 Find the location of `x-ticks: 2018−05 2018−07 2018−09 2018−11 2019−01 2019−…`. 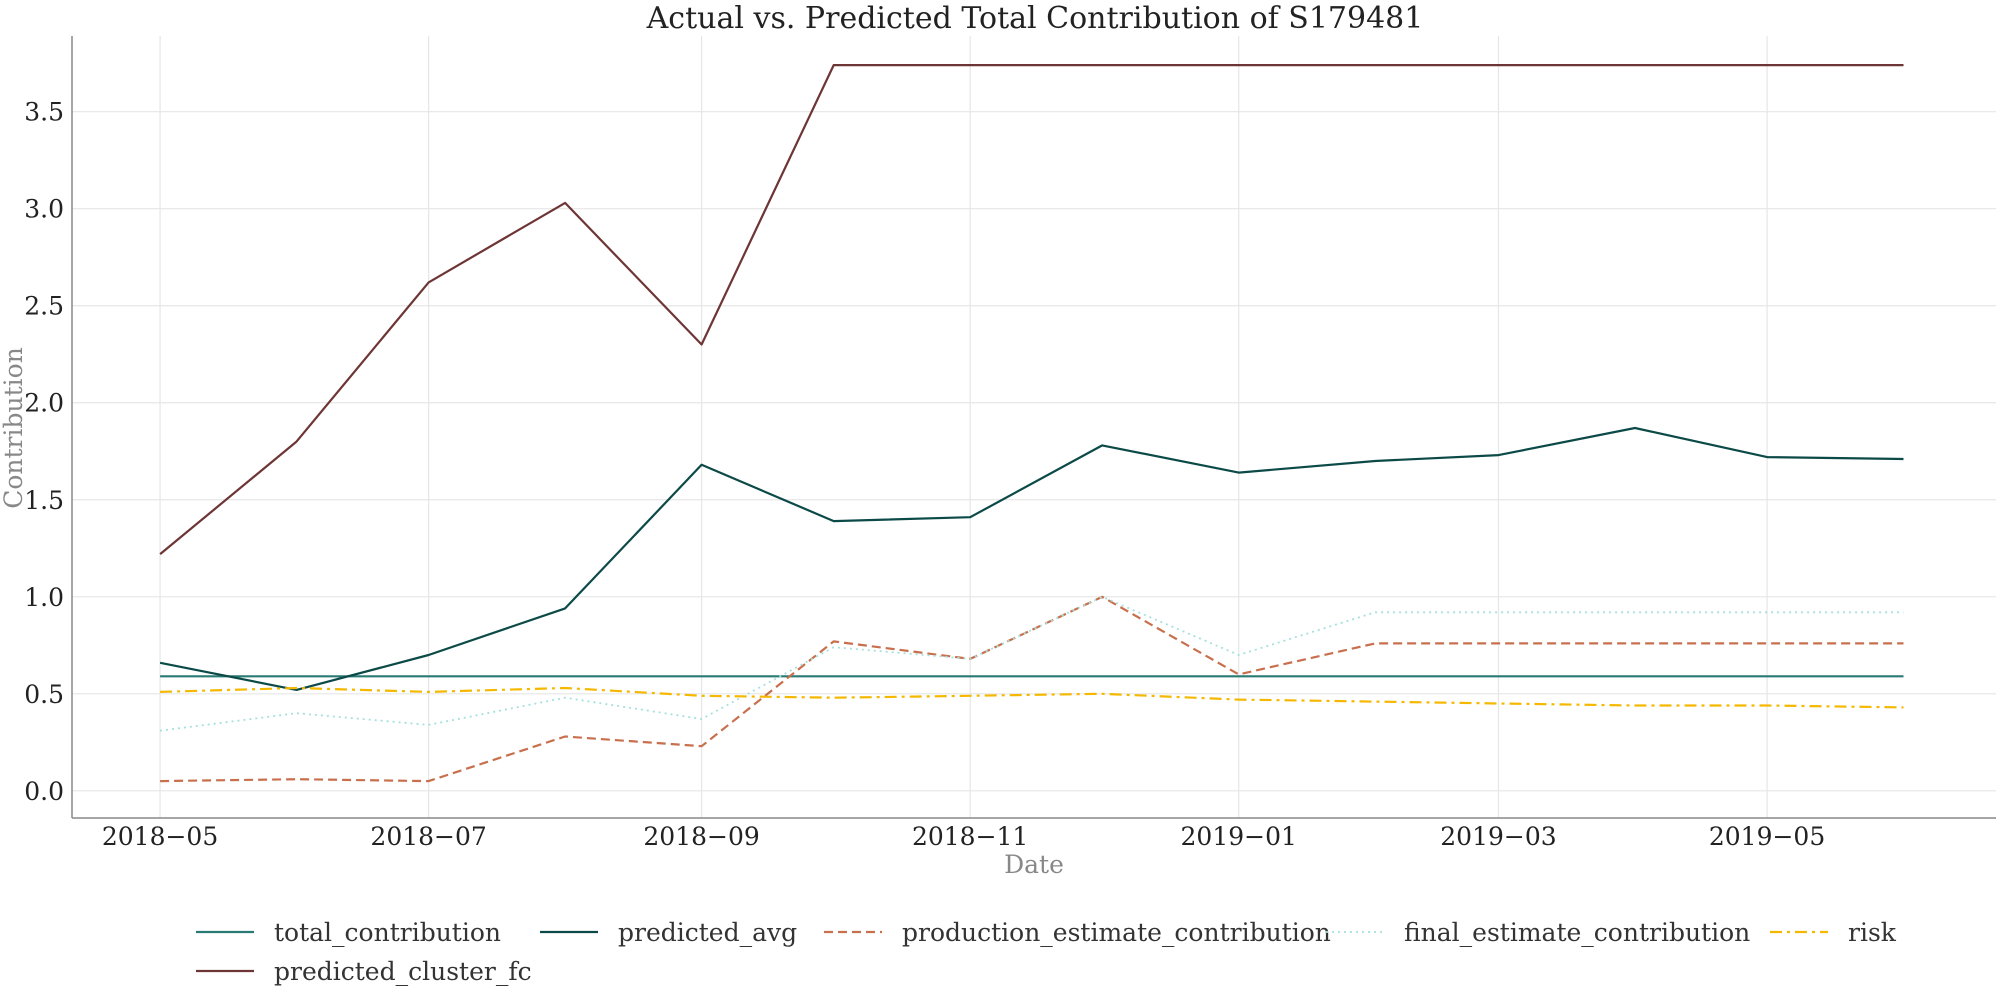

x-ticks: 2018−05 2018−07 2018−09 2018−11 2019−01 2019−… is located at coordinates (963, 836).